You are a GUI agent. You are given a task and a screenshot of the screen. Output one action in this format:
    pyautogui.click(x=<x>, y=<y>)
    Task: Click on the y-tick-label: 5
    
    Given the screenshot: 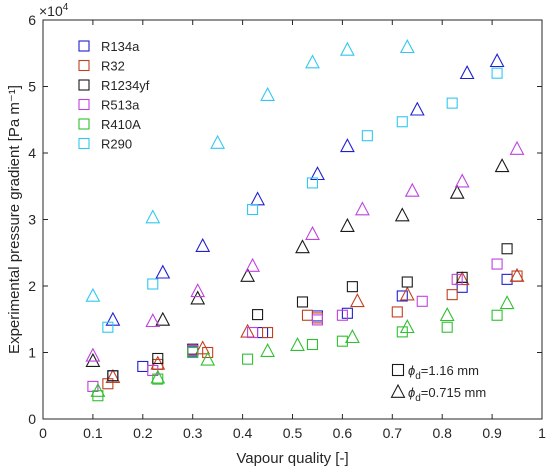 What is the action you would take?
    pyautogui.click(x=32, y=87)
    